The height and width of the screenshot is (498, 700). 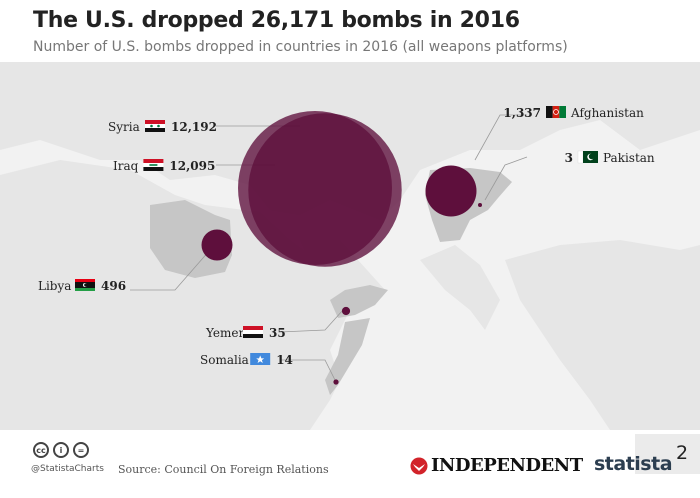 What do you see at coordinates (629, 158) in the screenshot?
I see `country-label: Pakistan` at bounding box center [629, 158].